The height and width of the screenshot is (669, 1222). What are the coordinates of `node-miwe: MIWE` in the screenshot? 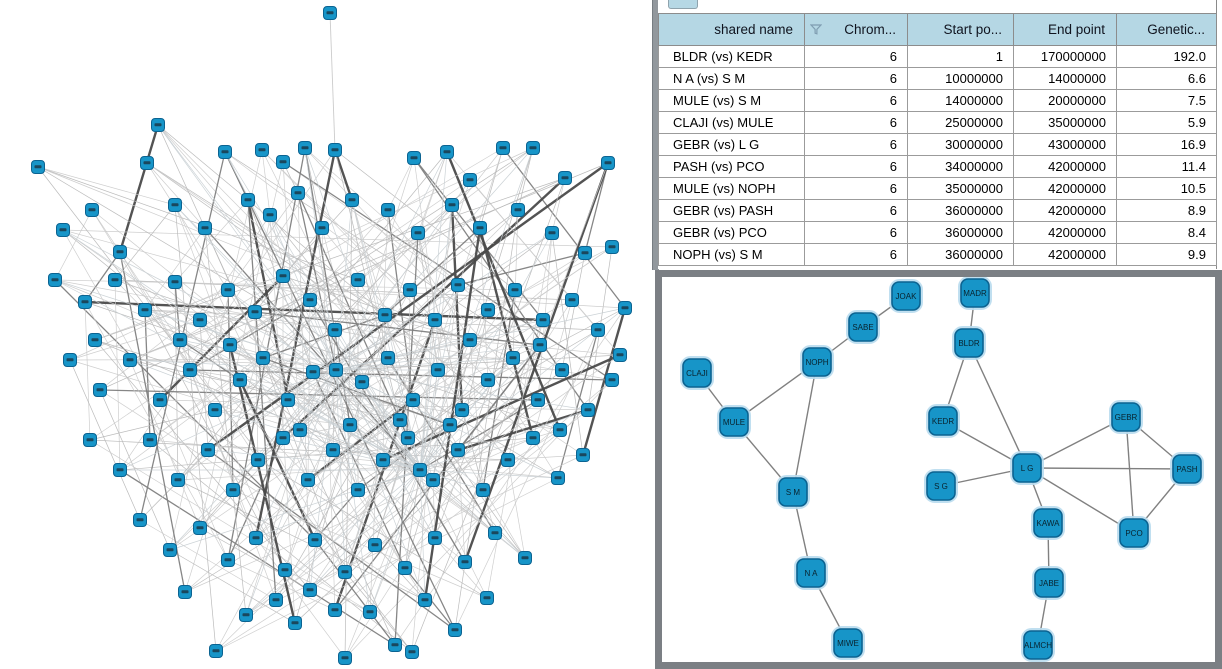 It's located at (848, 643).